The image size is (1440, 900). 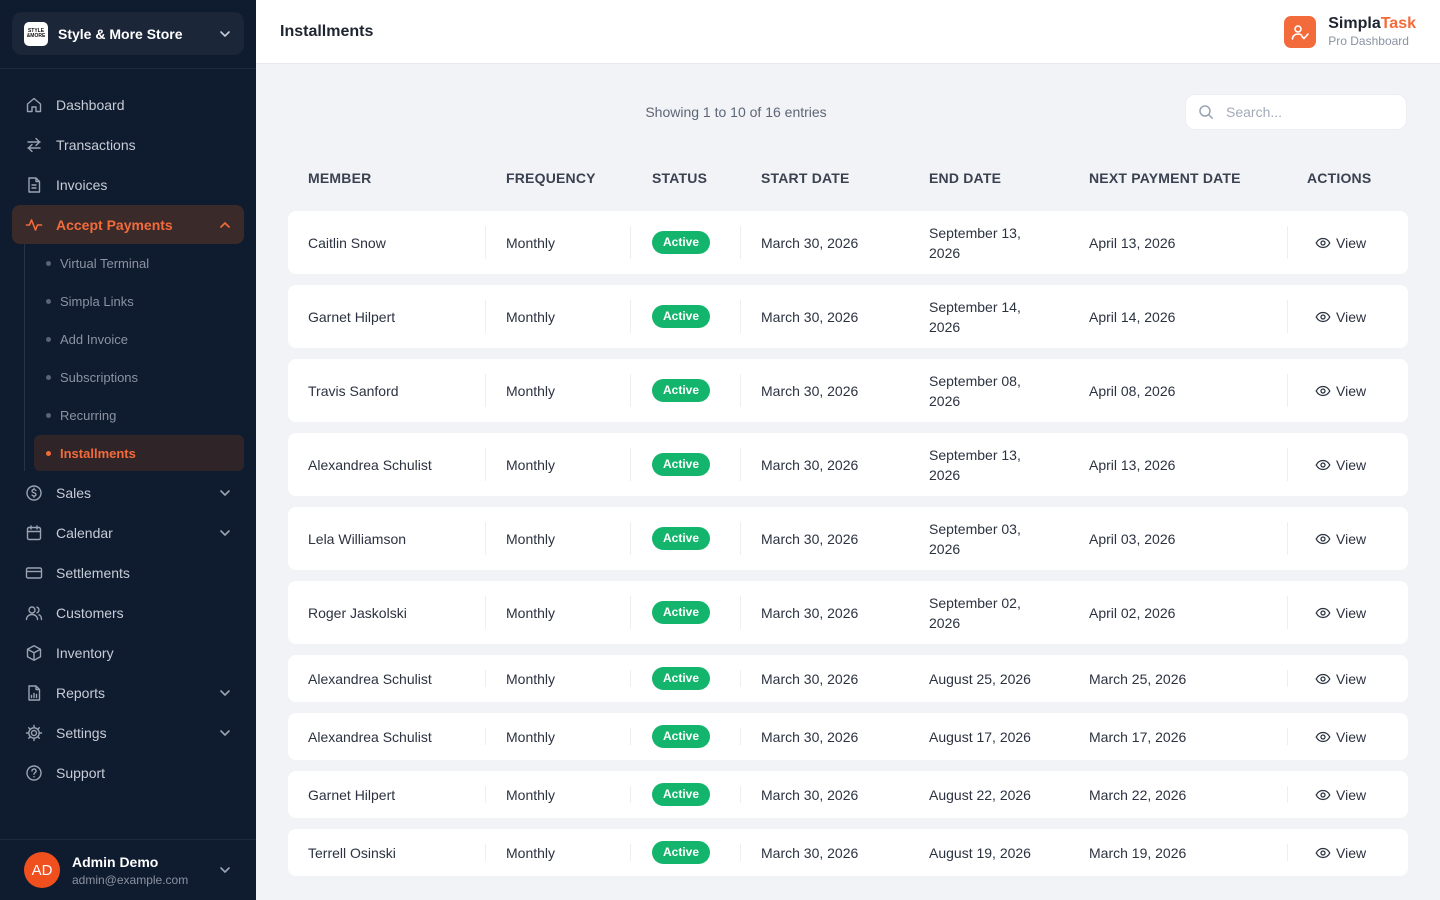 I want to click on submenu-item-installments: Installments, so click(x=139, y=453).